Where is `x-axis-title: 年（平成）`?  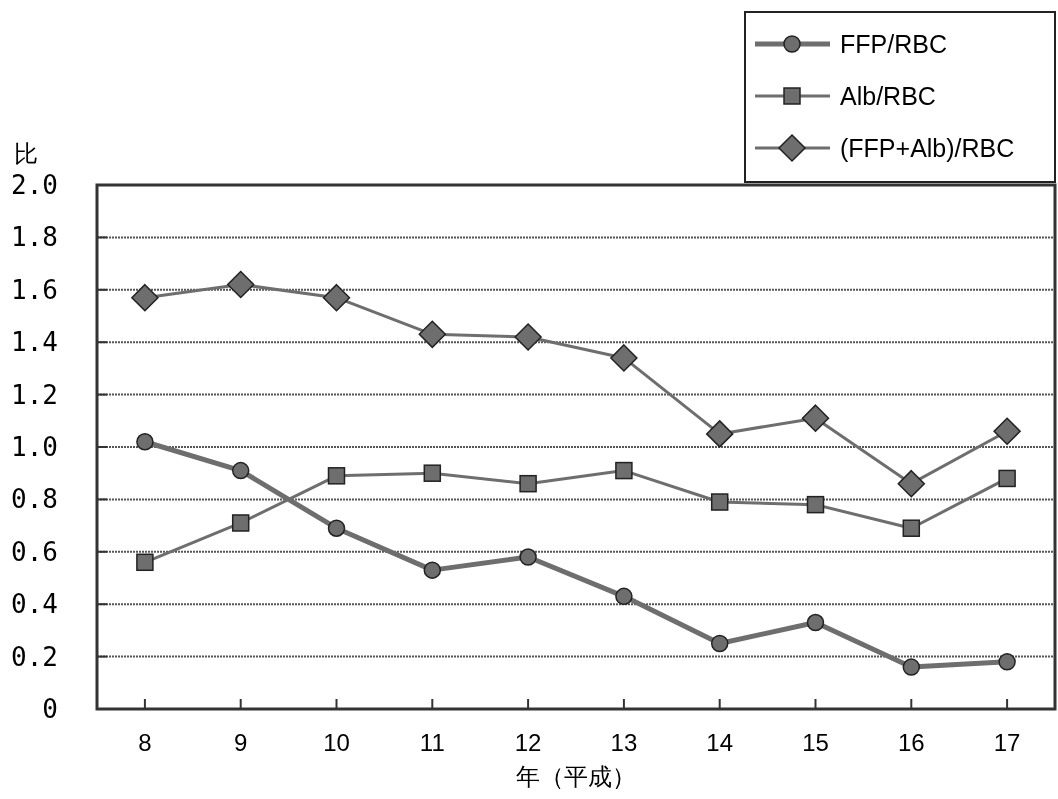 x-axis-title: 年（平成） is located at coordinates (576, 776).